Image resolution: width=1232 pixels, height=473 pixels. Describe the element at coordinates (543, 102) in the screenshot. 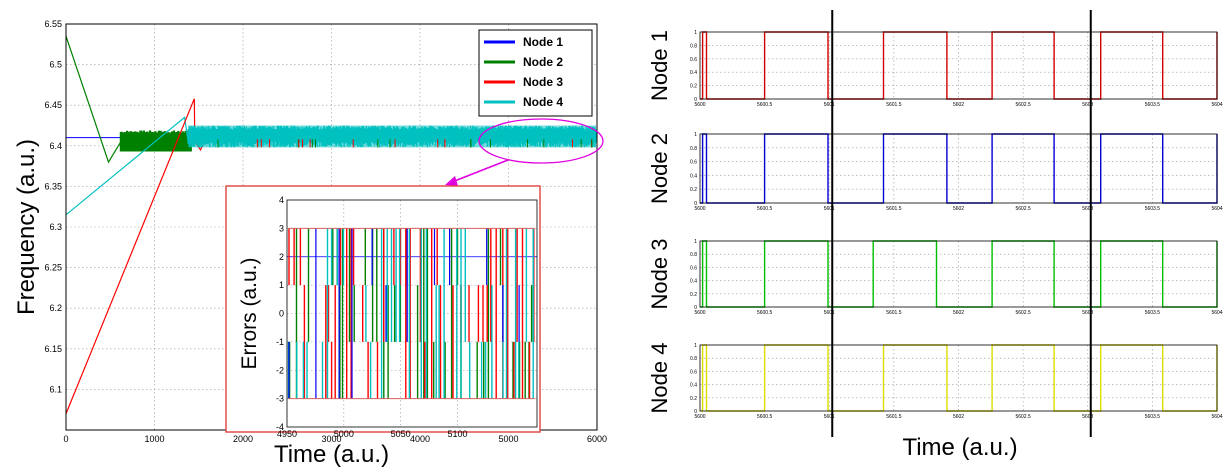

I see `legend-label-node-4: Node 4` at that location.